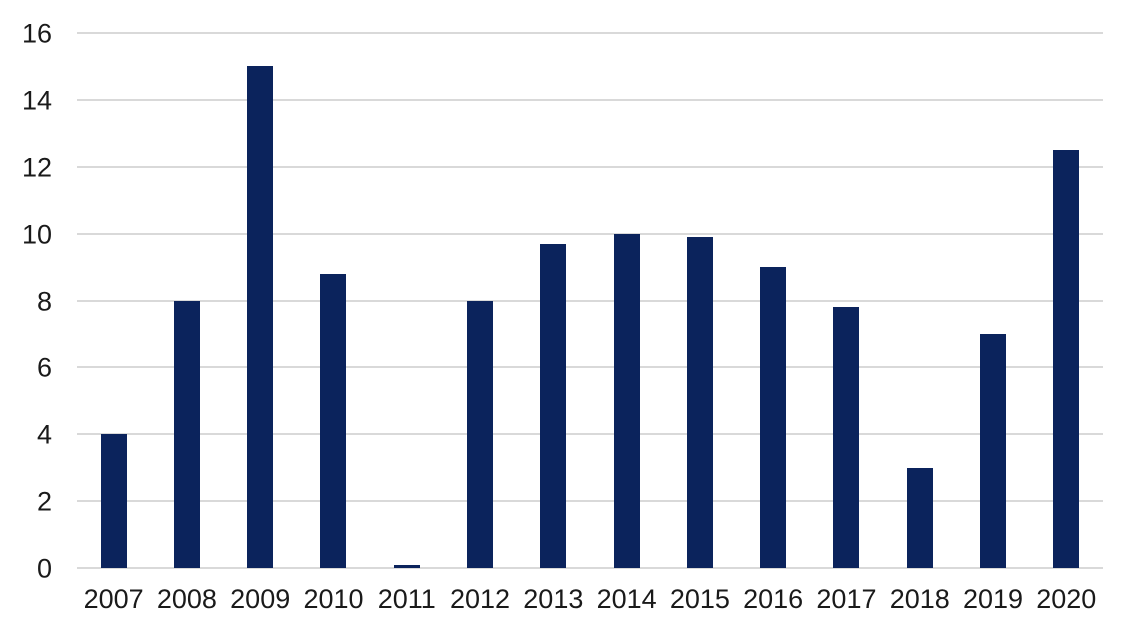 Image resolution: width=1137 pixels, height=643 pixels. I want to click on y-tick-label-16: 16, so click(36, 33).